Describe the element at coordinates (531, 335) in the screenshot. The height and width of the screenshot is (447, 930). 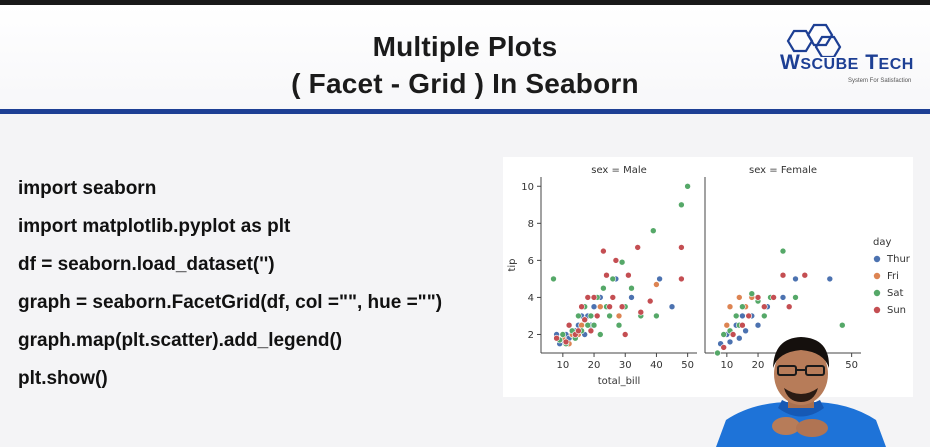
I see `y-tick-label: 2` at that location.